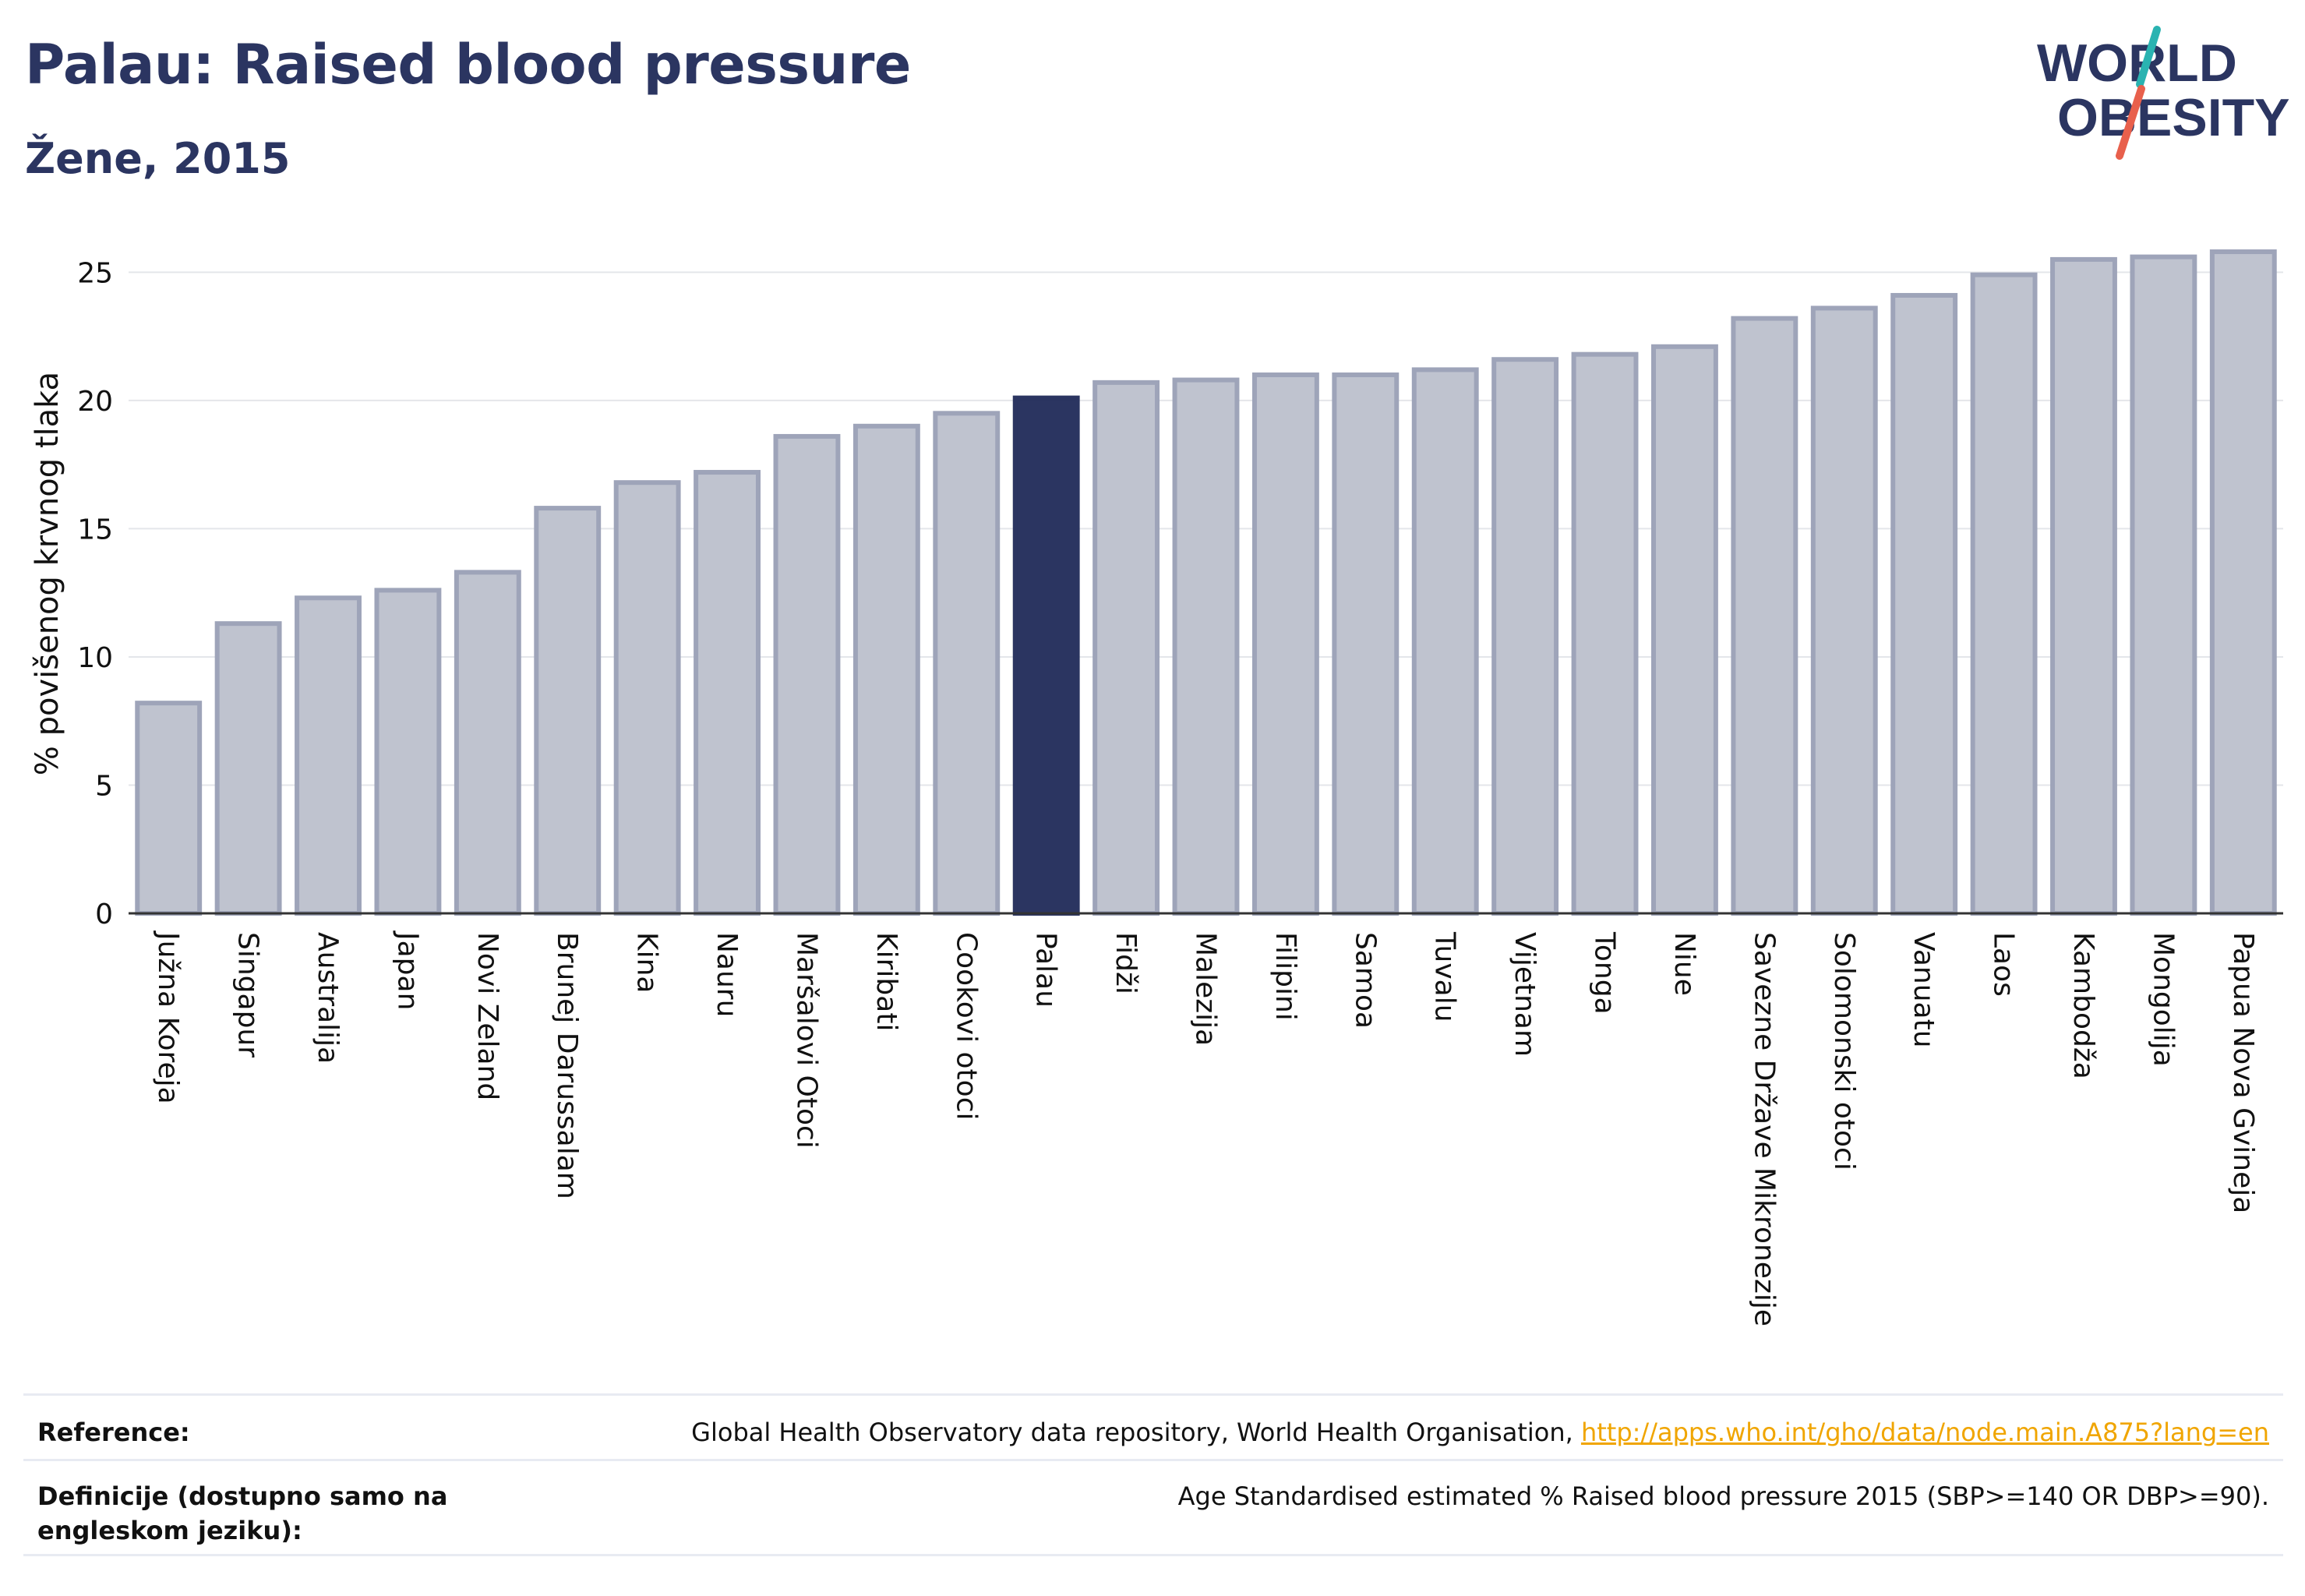  I want to click on y-tick-label: 0, so click(104, 914).